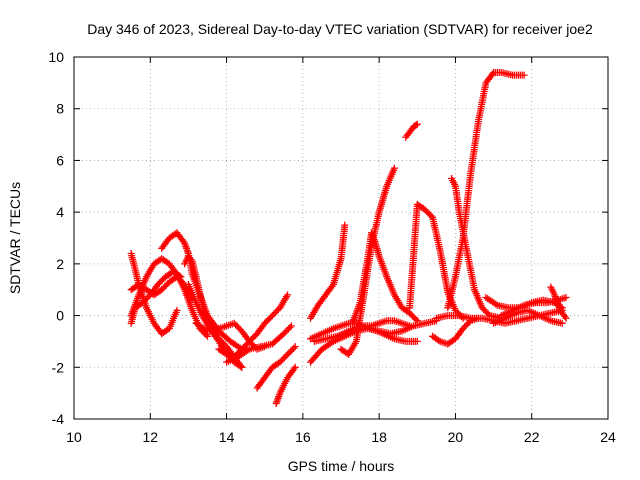 This screenshot has width=640, height=480. I want to click on y-tick-label: 8, so click(60, 109).